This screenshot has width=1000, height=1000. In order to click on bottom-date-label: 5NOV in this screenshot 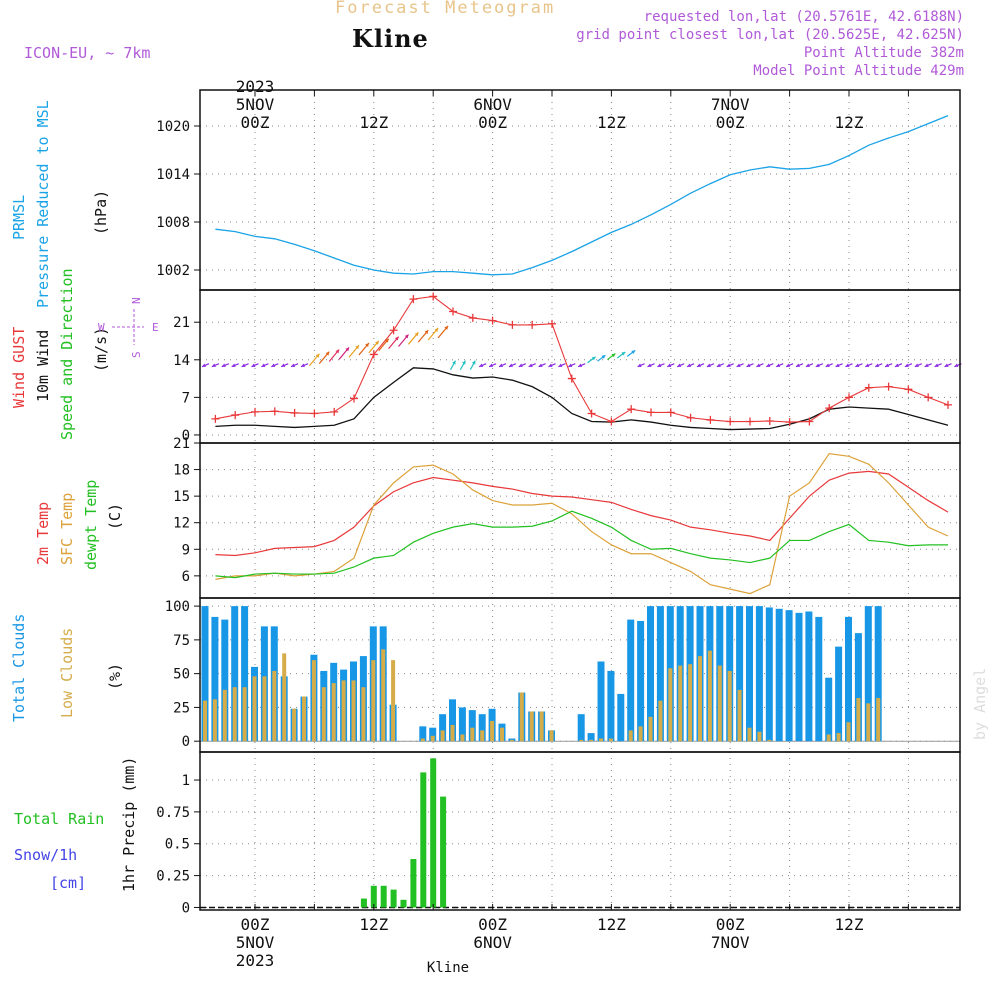, I will do `click(255, 942)`.